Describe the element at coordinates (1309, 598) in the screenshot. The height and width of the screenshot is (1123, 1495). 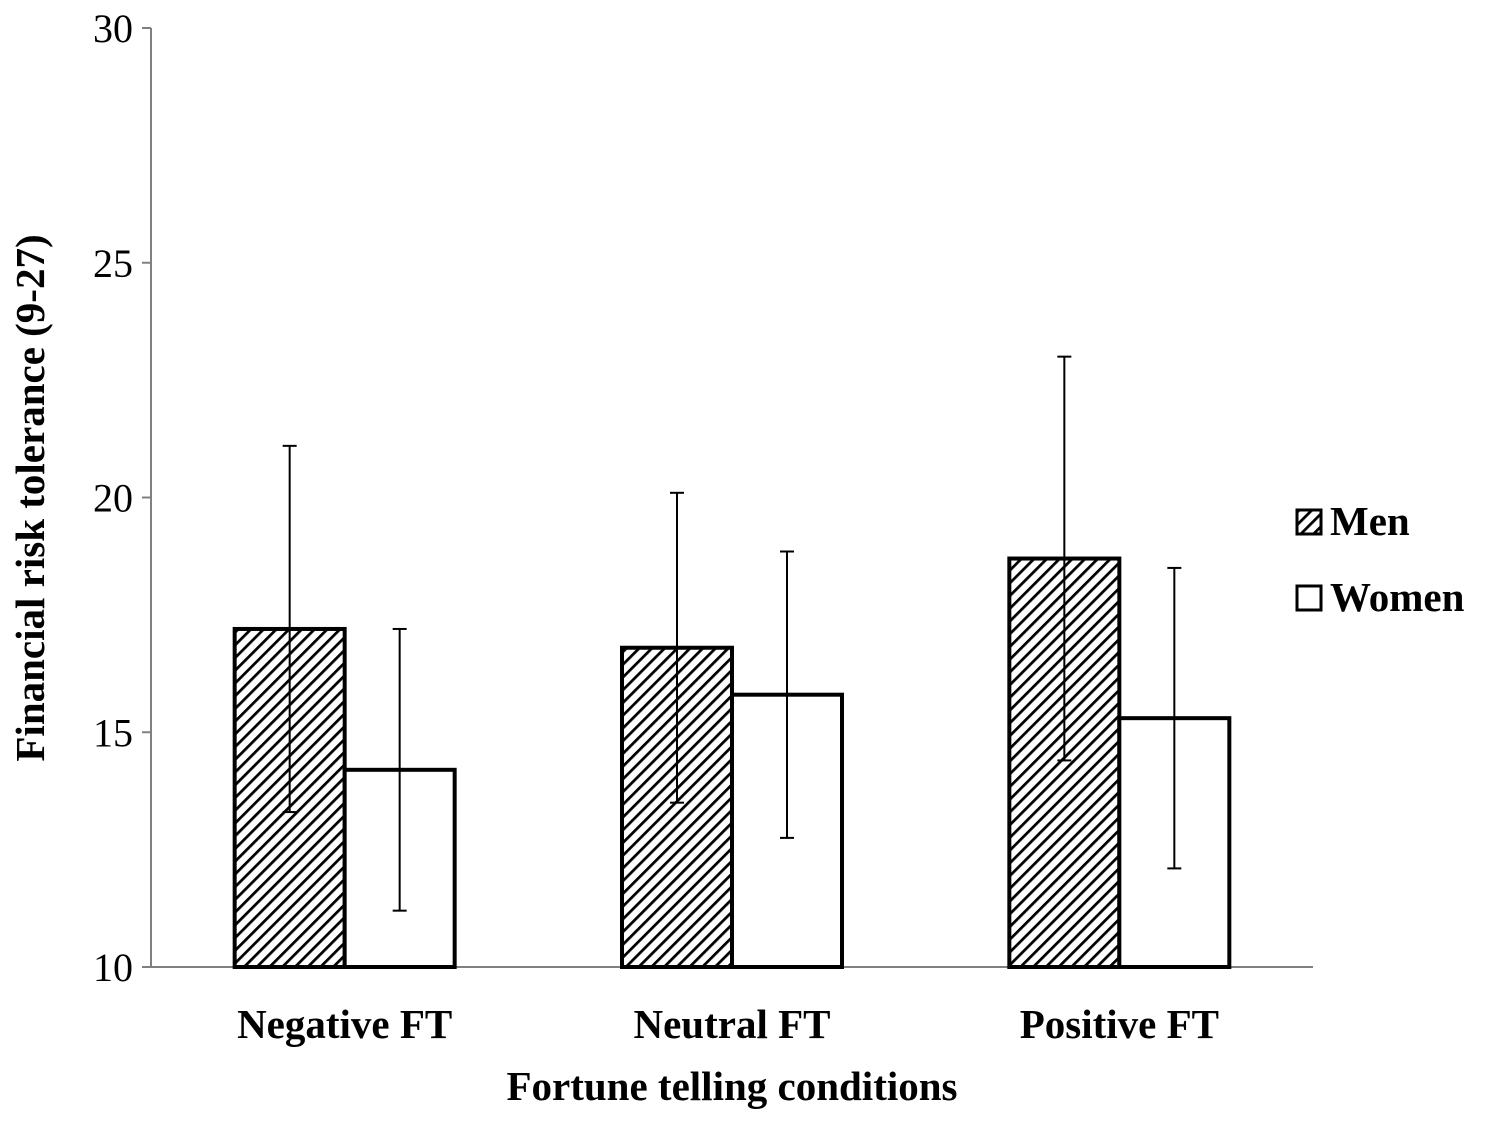
I see `legend-swatch-women` at that location.